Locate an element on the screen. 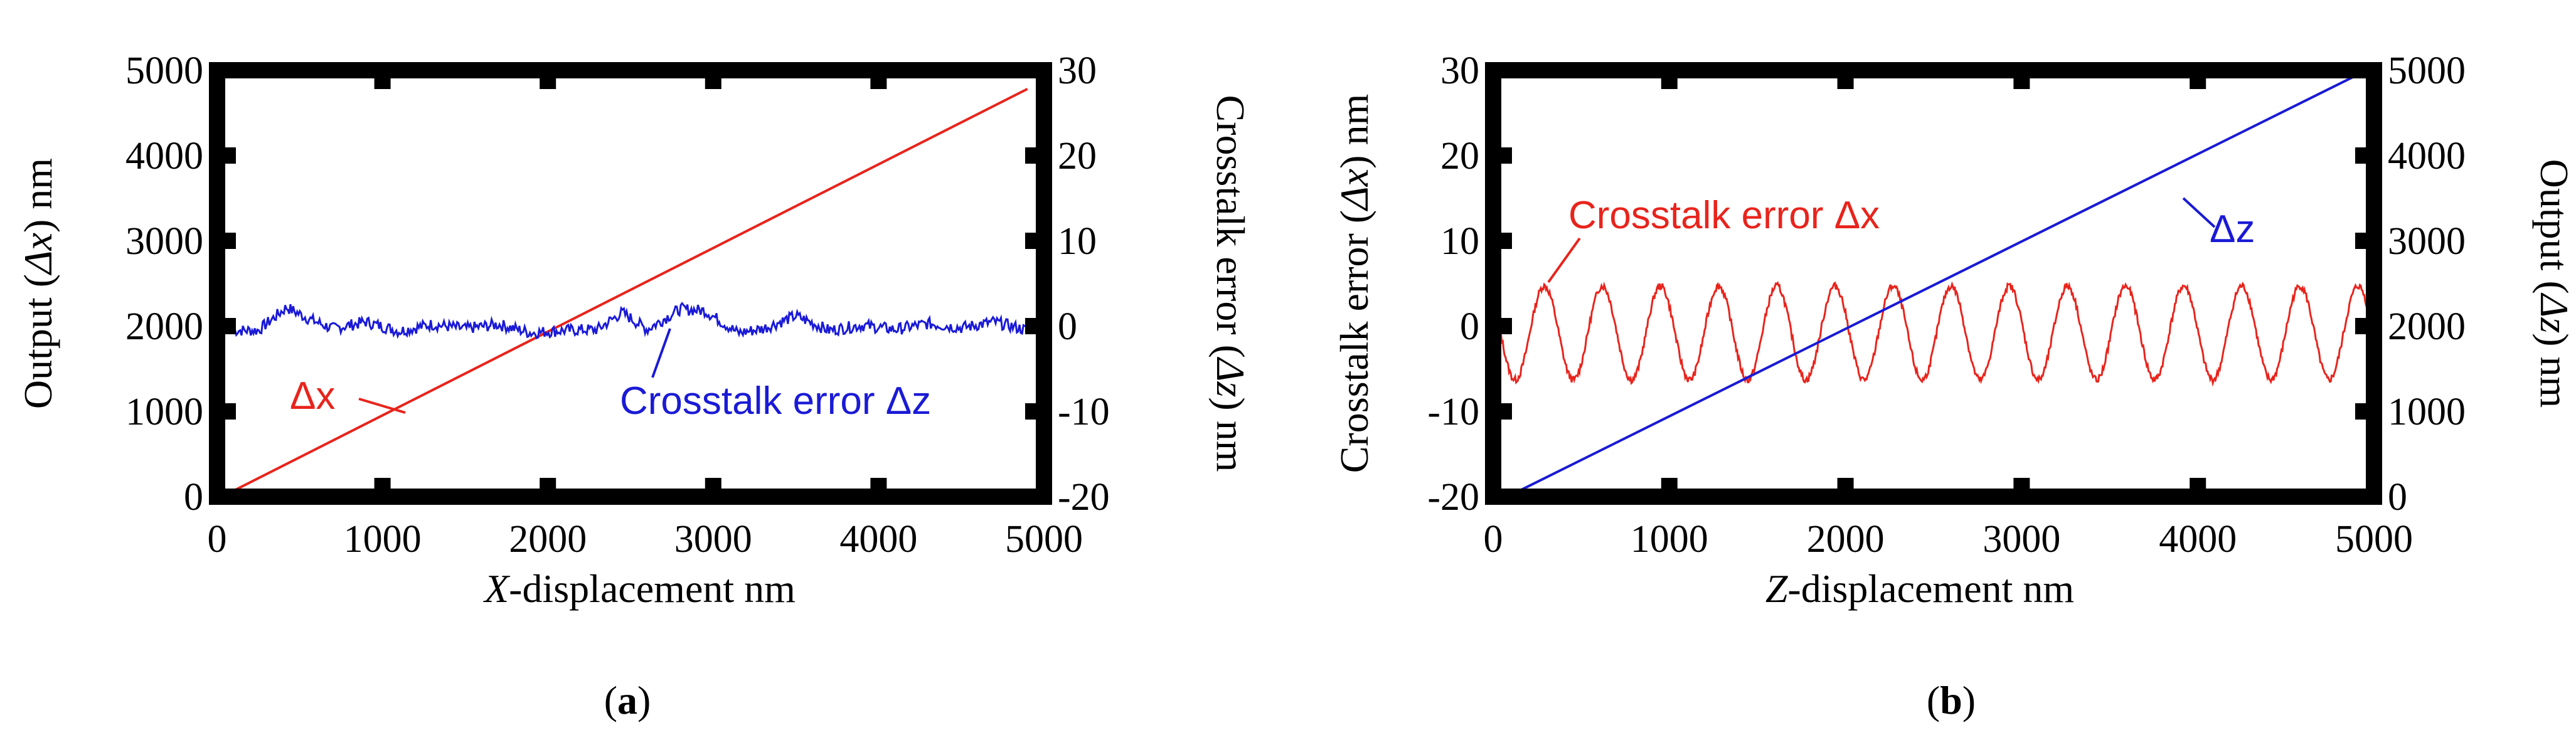  panel-b-xtick-label: 3000 is located at coordinates (2022, 539).